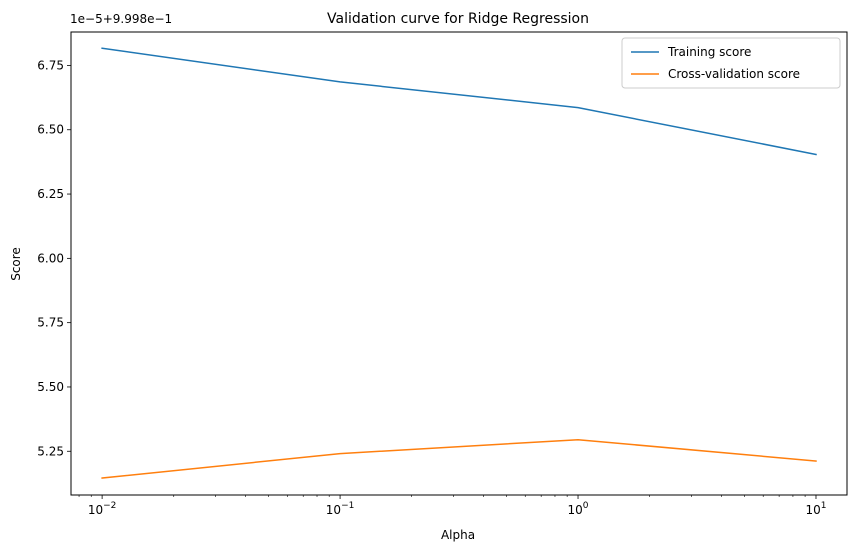  I want to click on chart-title: Validation curve for Ridge Regression, so click(458, 19).